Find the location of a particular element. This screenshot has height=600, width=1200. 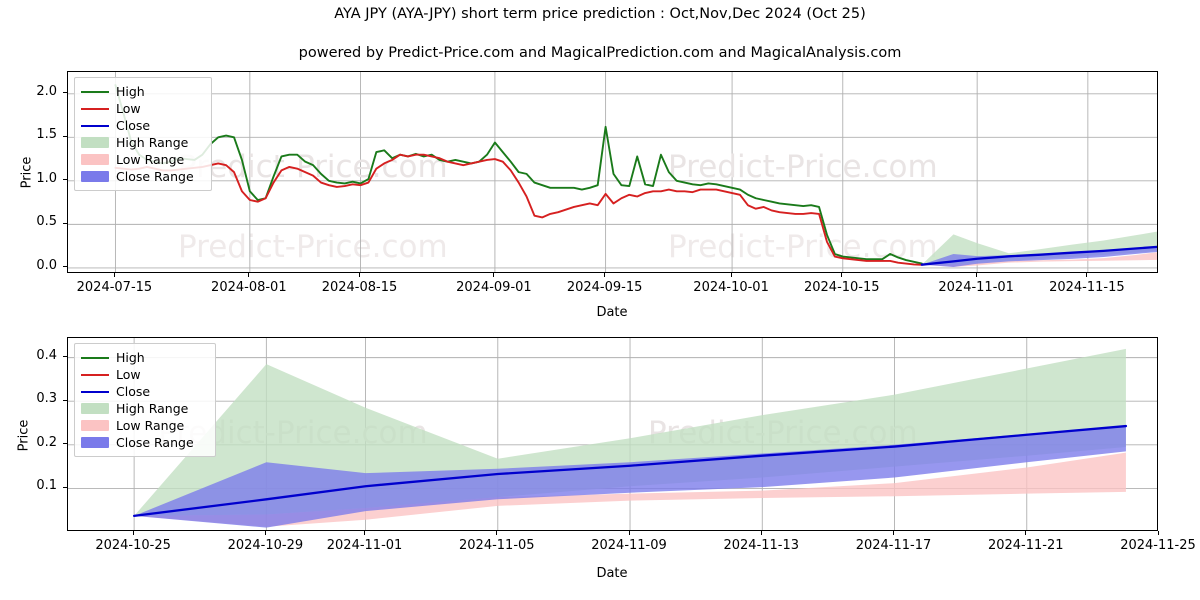

y-tick-label: 0.3 is located at coordinates (46, 399).